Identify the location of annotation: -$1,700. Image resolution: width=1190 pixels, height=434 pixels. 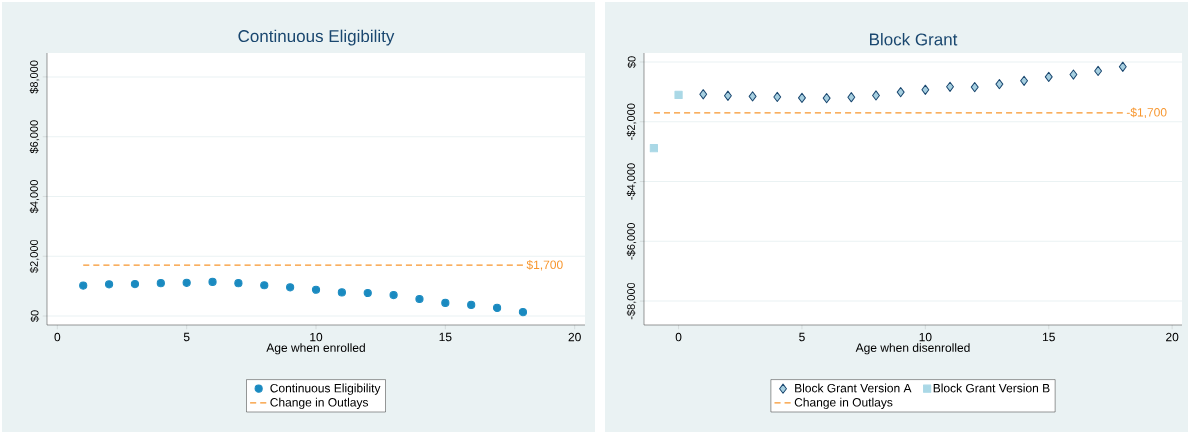
(1146, 112).